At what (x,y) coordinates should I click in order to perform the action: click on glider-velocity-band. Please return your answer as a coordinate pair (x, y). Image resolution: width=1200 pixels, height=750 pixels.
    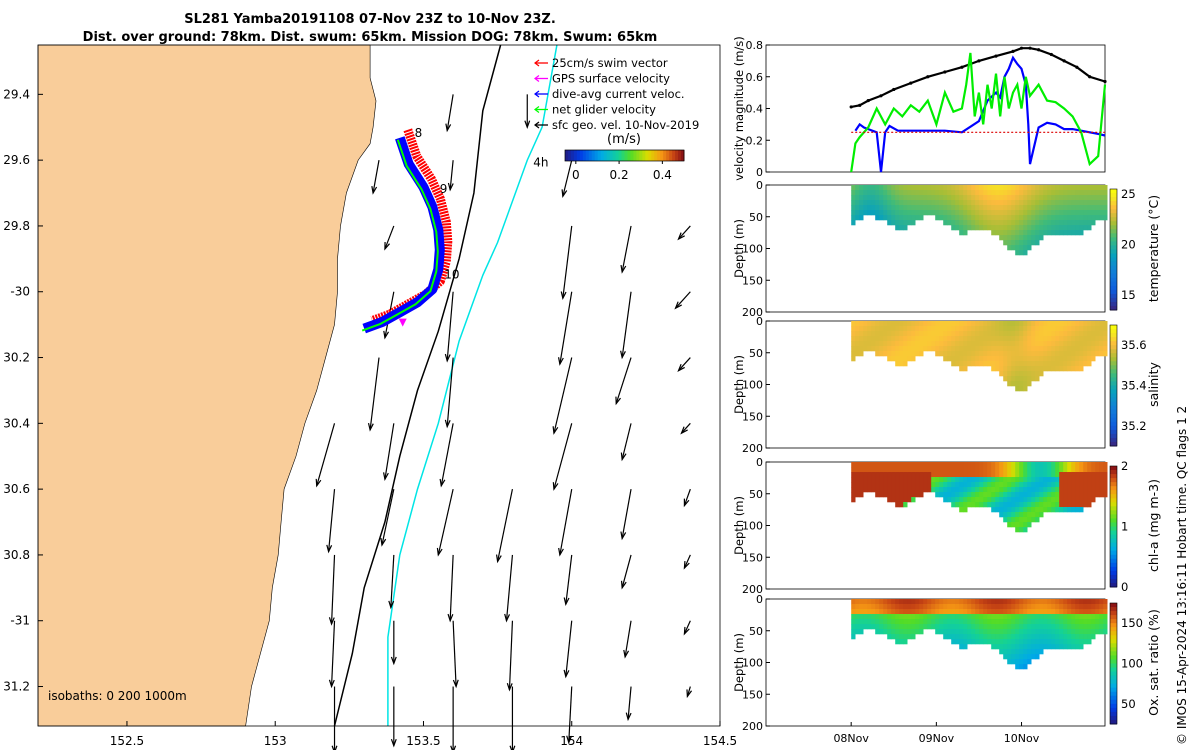
    Looking at the image, I should click on (400, 235).